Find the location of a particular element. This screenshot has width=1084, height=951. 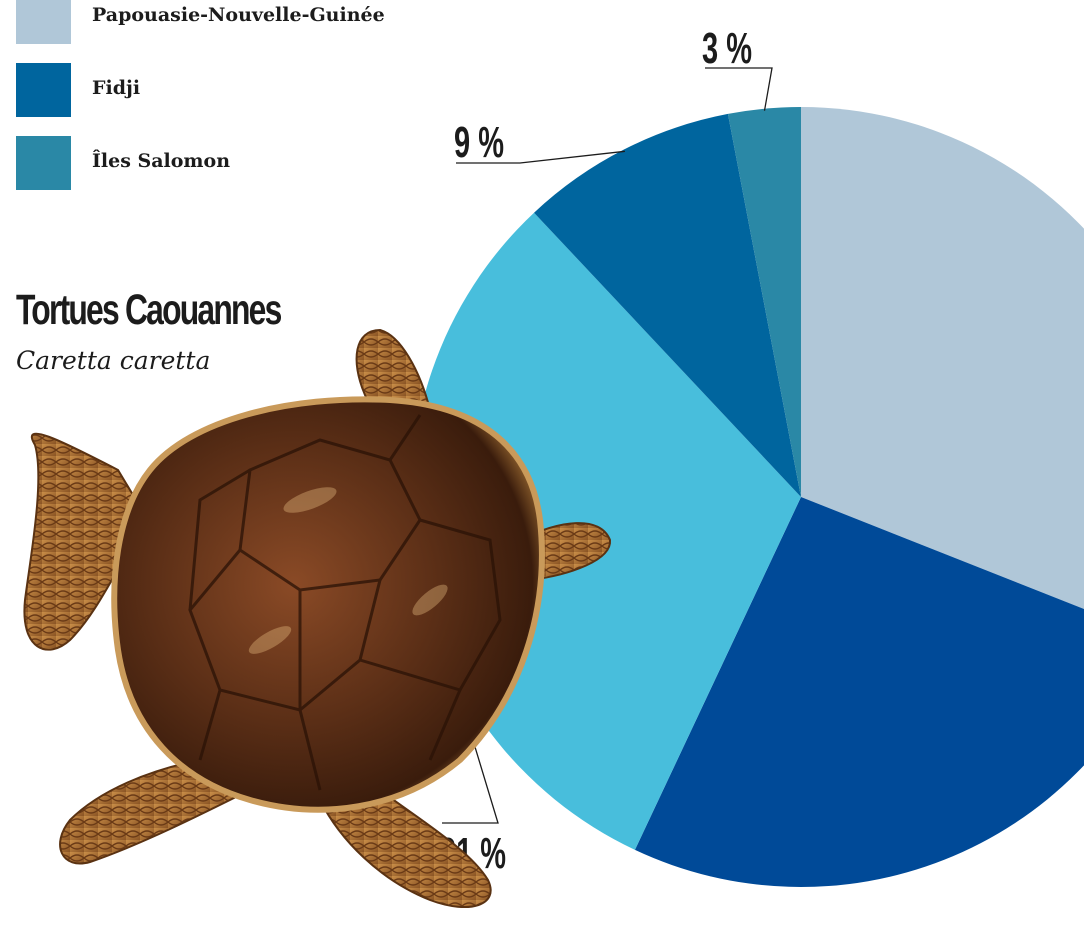

chart-title: Tortues Caouannes is located at coordinates (149, 310).